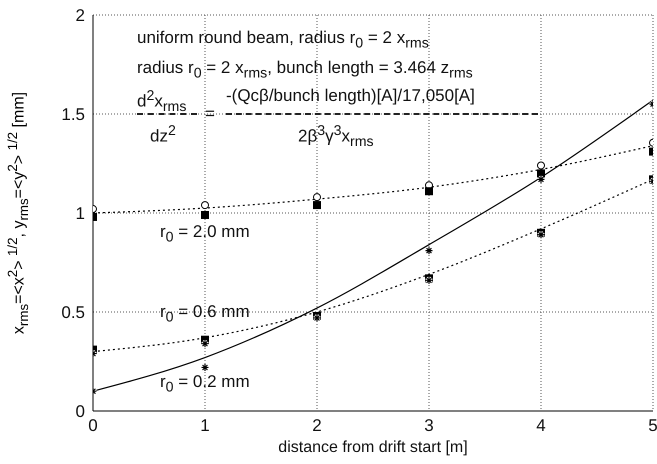 This screenshot has width=657, height=464. Describe the element at coordinates (541, 426) in the screenshot. I see `x-tick-label: 4` at that location.